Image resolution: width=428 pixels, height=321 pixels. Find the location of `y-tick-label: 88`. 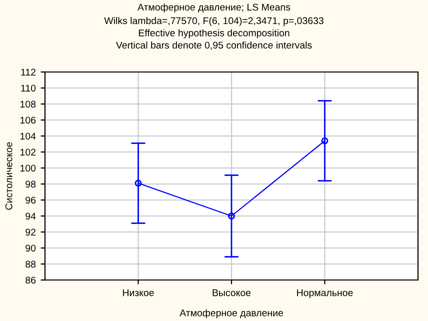

y-tick-label: 88 is located at coordinates (31, 264).